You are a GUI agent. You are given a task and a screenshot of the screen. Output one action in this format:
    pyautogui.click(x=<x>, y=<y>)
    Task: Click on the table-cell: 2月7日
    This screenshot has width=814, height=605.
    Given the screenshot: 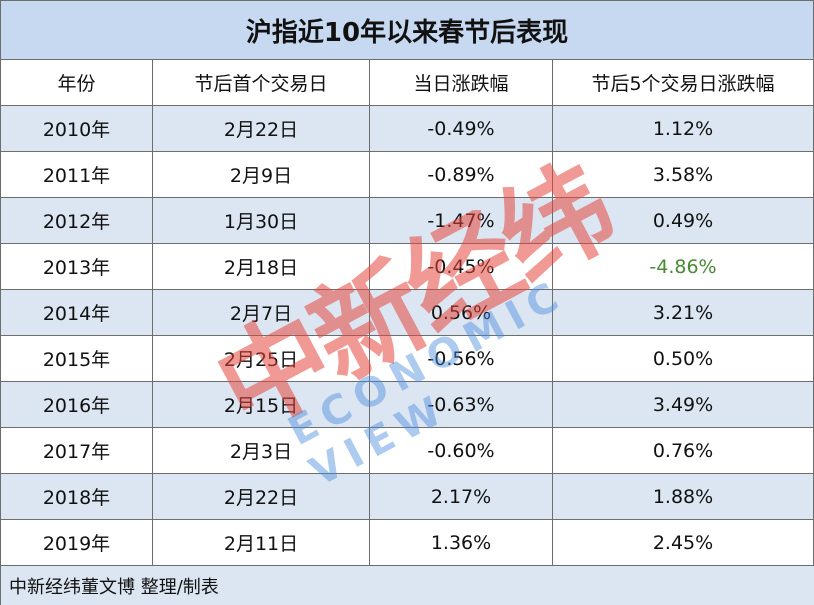 What is the action you would take?
    pyautogui.click(x=261, y=313)
    